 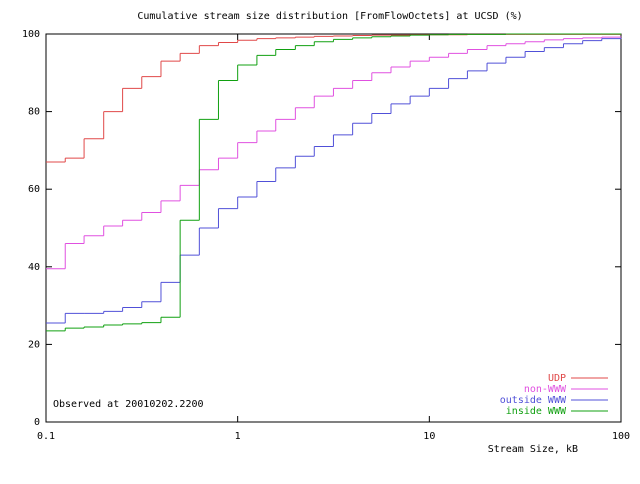 I want to click on x-tick-label: 10, so click(x=429, y=436).